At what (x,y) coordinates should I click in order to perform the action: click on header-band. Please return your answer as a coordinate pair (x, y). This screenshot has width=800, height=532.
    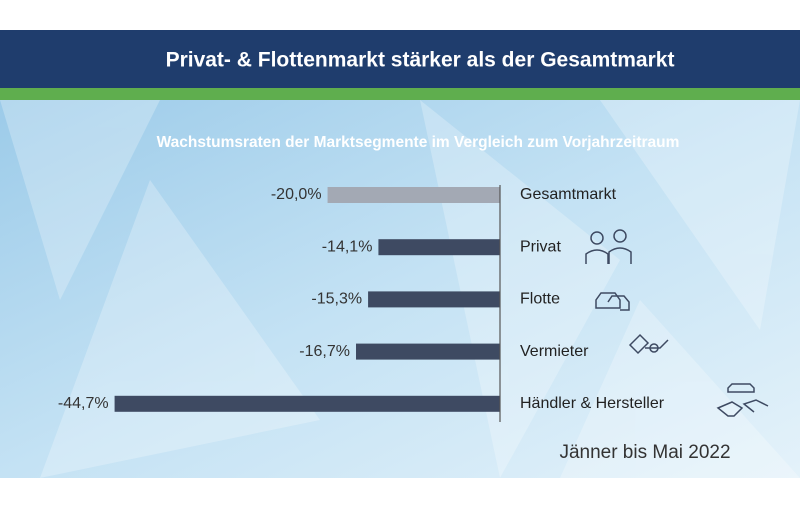
    Looking at the image, I should click on (400, 60).